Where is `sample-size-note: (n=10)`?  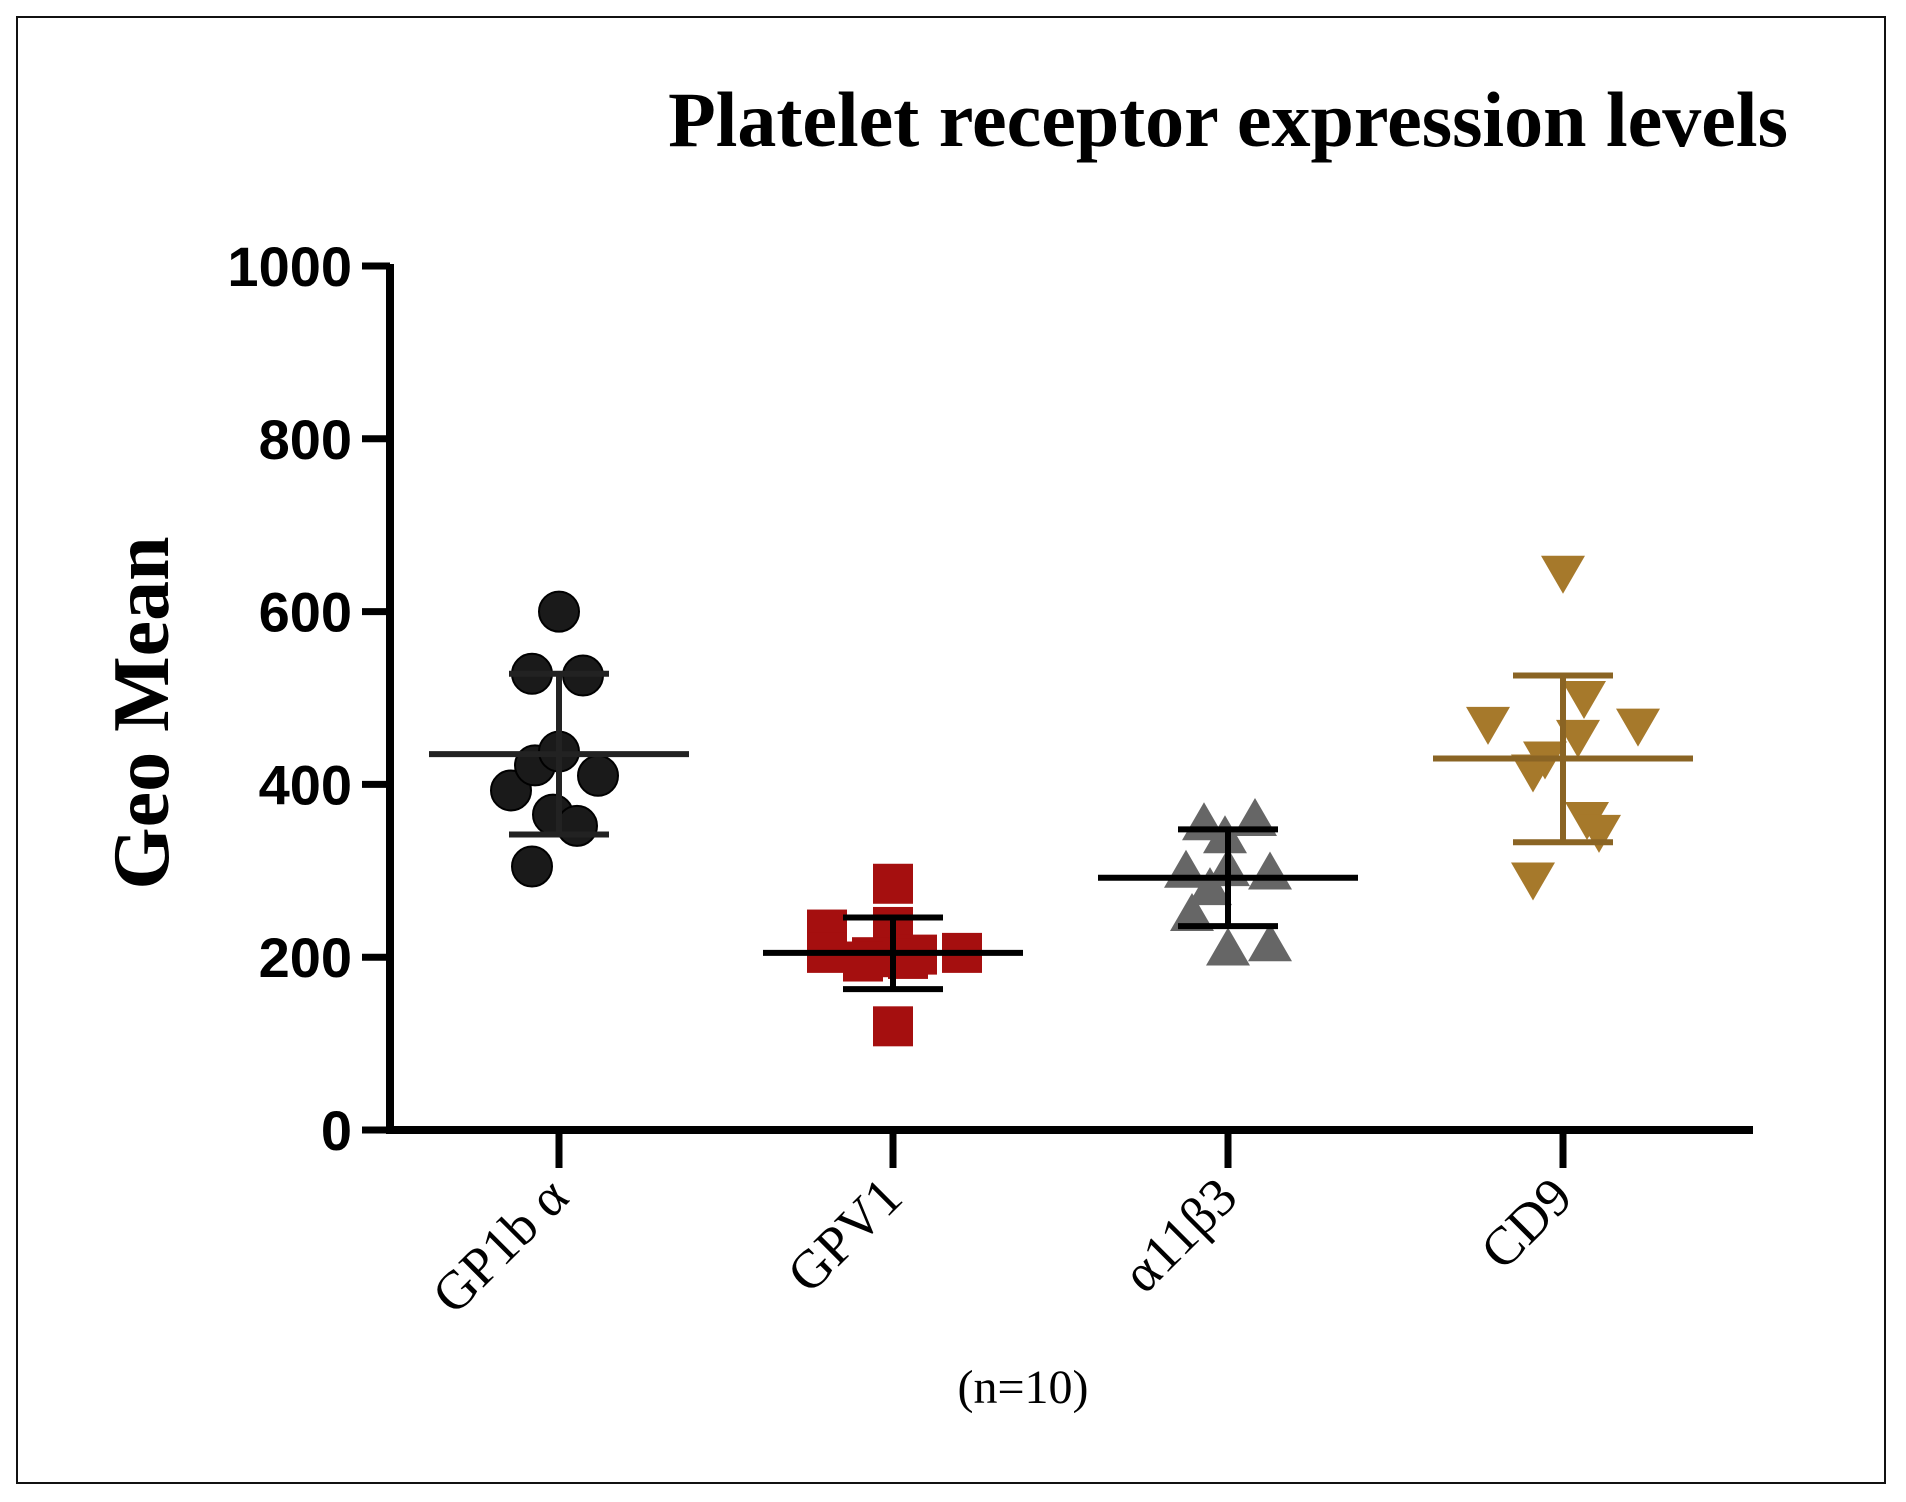
sample-size-note: (n=10) is located at coordinates (1022, 1387).